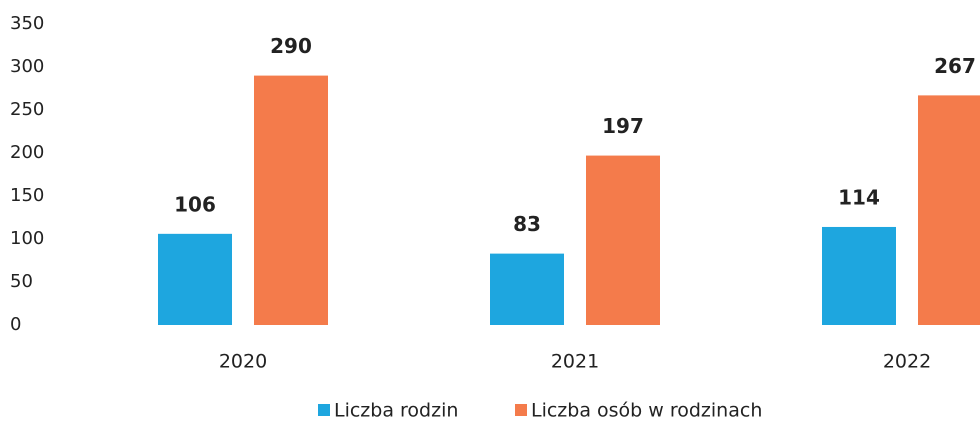 The image size is (980, 425). What do you see at coordinates (243, 362) in the screenshot?
I see `x-tick-label: 2020` at bounding box center [243, 362].